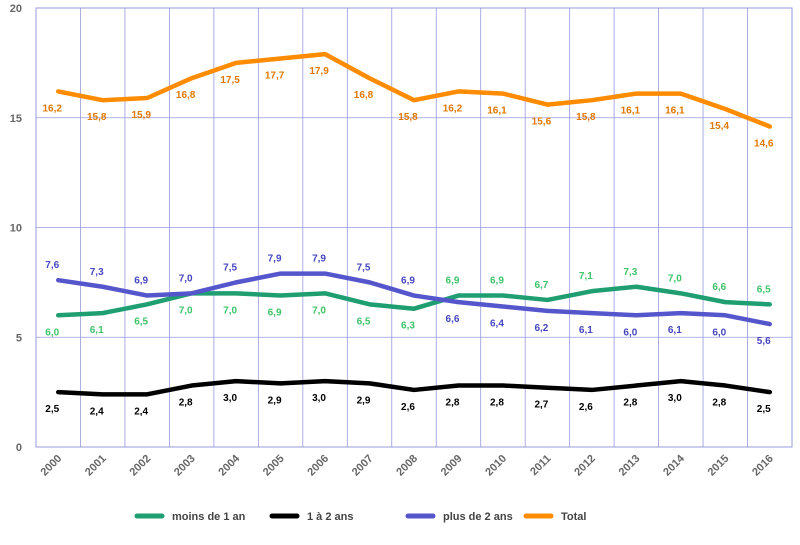 This screenshot has width=800, height=545. What do you see at coordinates (541, 285) in the screenshot?
I see `data-label: 6,7` at bounding box center [541, 285].